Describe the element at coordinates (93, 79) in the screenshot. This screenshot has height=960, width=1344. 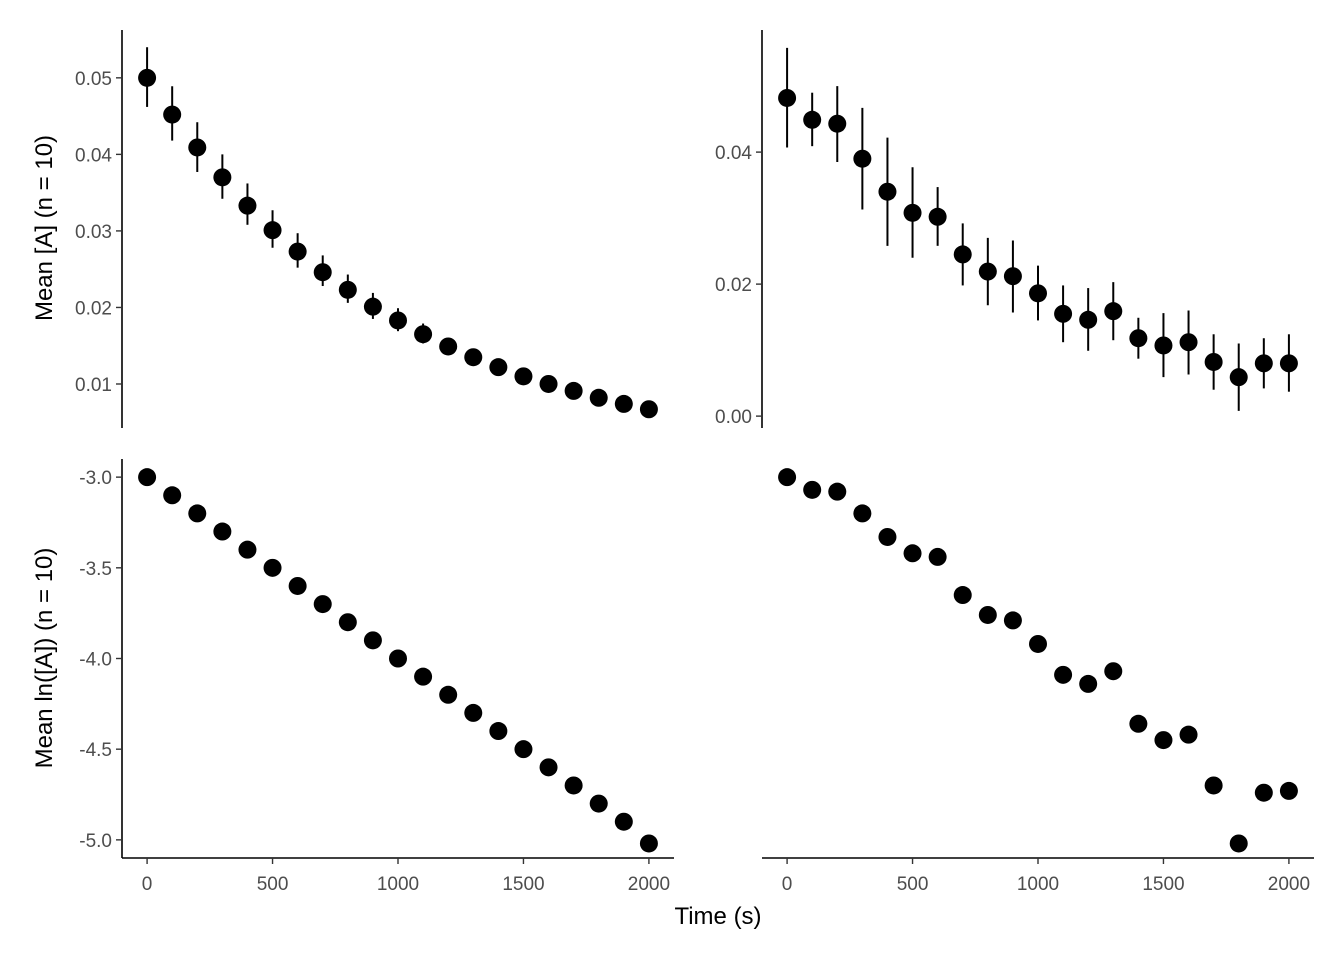
I see `y-tick-label: 0.05` at that location.